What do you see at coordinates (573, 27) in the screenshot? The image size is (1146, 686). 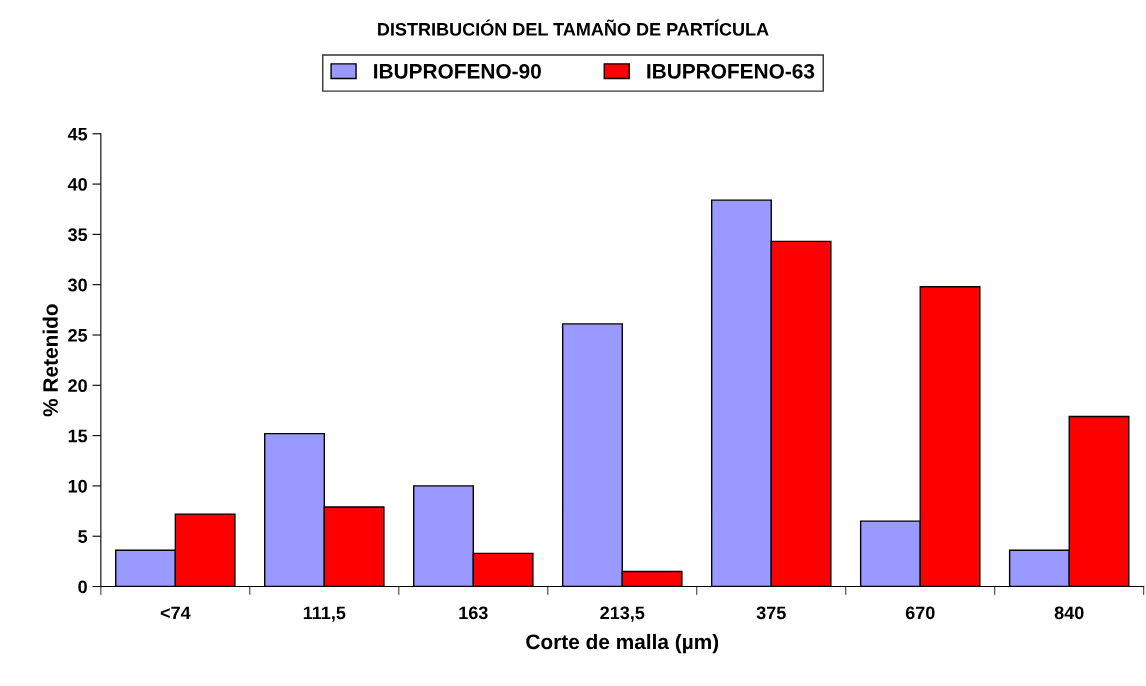 I see `chart-title: DISTRIBUCIÓN DEL TAMAÑO DE PARTÍCULA` at bounding box center [573, 27].